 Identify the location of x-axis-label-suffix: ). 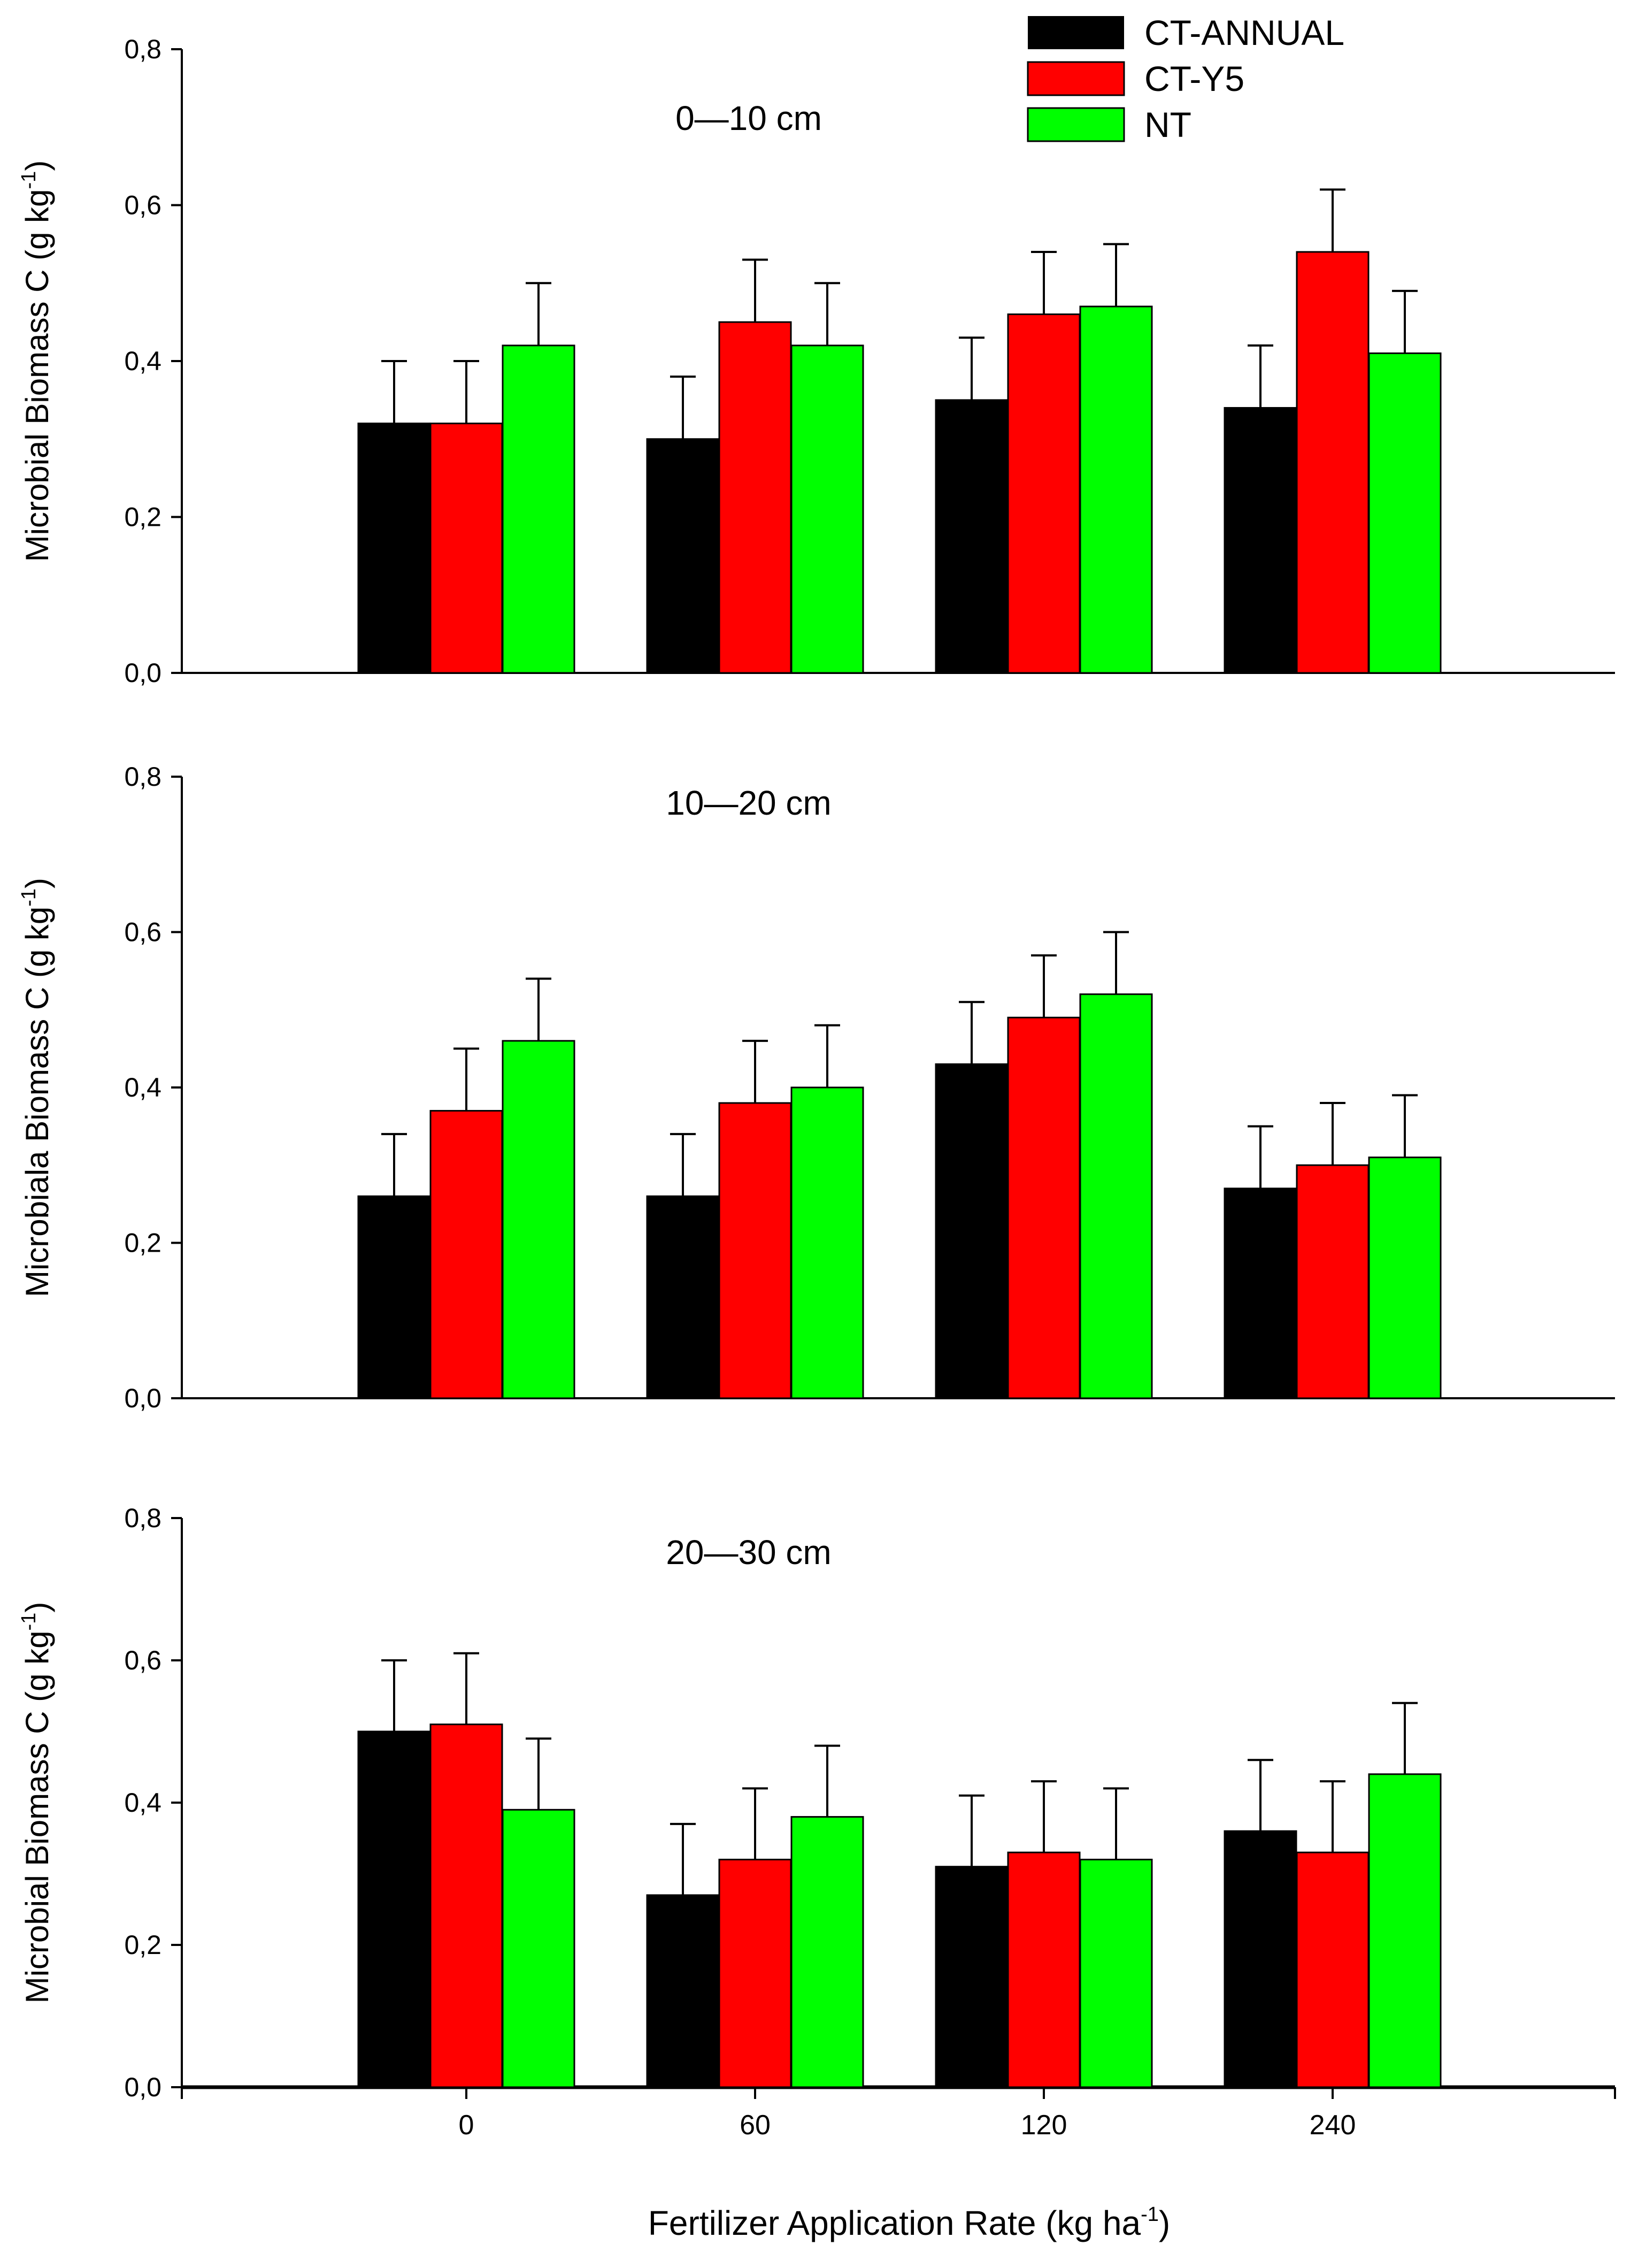
(1165, 2223).